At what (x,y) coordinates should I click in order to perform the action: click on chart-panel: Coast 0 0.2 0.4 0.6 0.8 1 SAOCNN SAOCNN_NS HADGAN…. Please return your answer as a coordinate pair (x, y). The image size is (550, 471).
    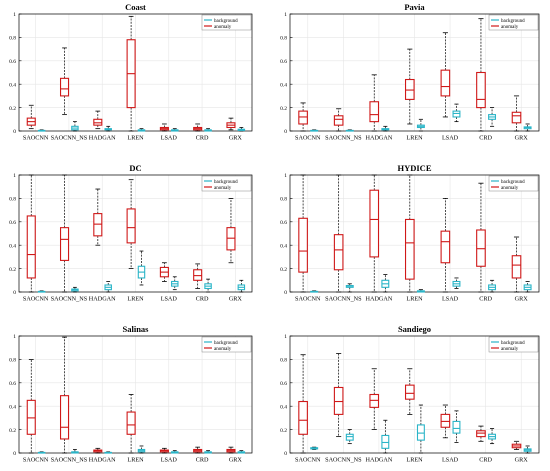
    Looking at the image, I should click on (131, 72).